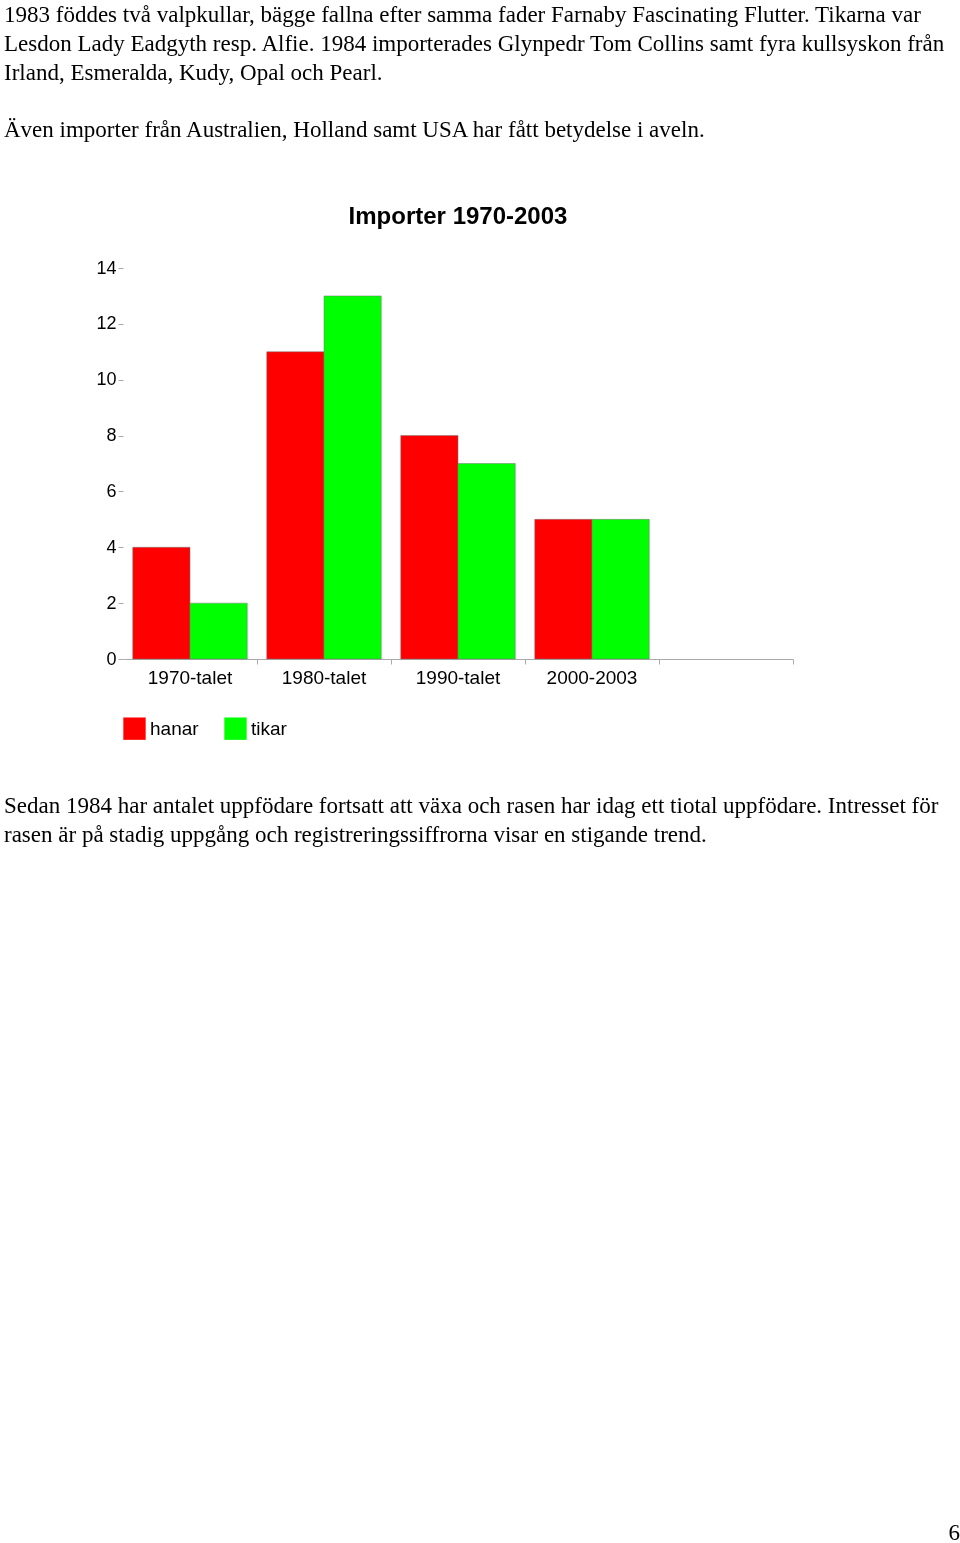 The width and height of the screenshot is (960, 1543). Describe the element at coordinates (106, 323) in the screenshot. I see `y-tick-label: 12` at that location.